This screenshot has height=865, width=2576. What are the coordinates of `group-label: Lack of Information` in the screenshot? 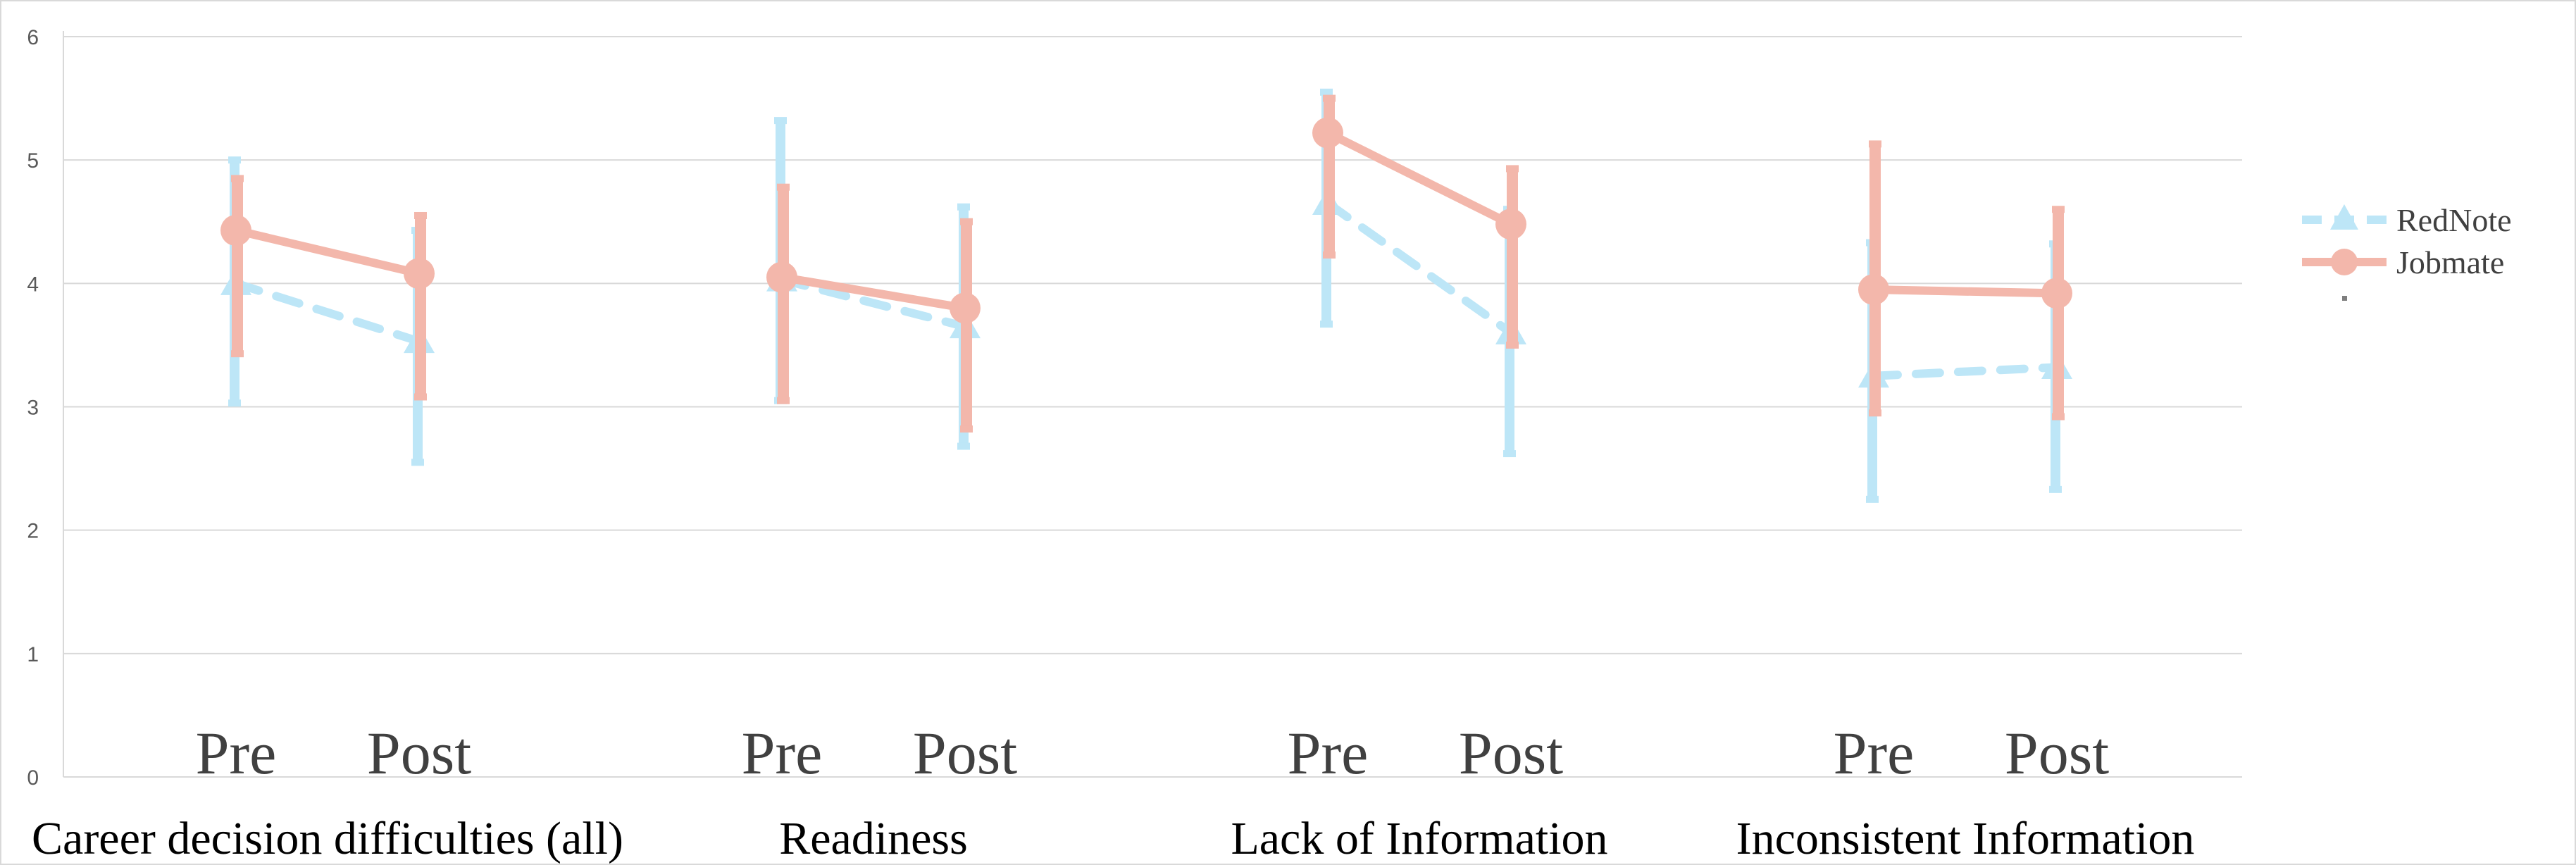 It's located at (1419, 838).